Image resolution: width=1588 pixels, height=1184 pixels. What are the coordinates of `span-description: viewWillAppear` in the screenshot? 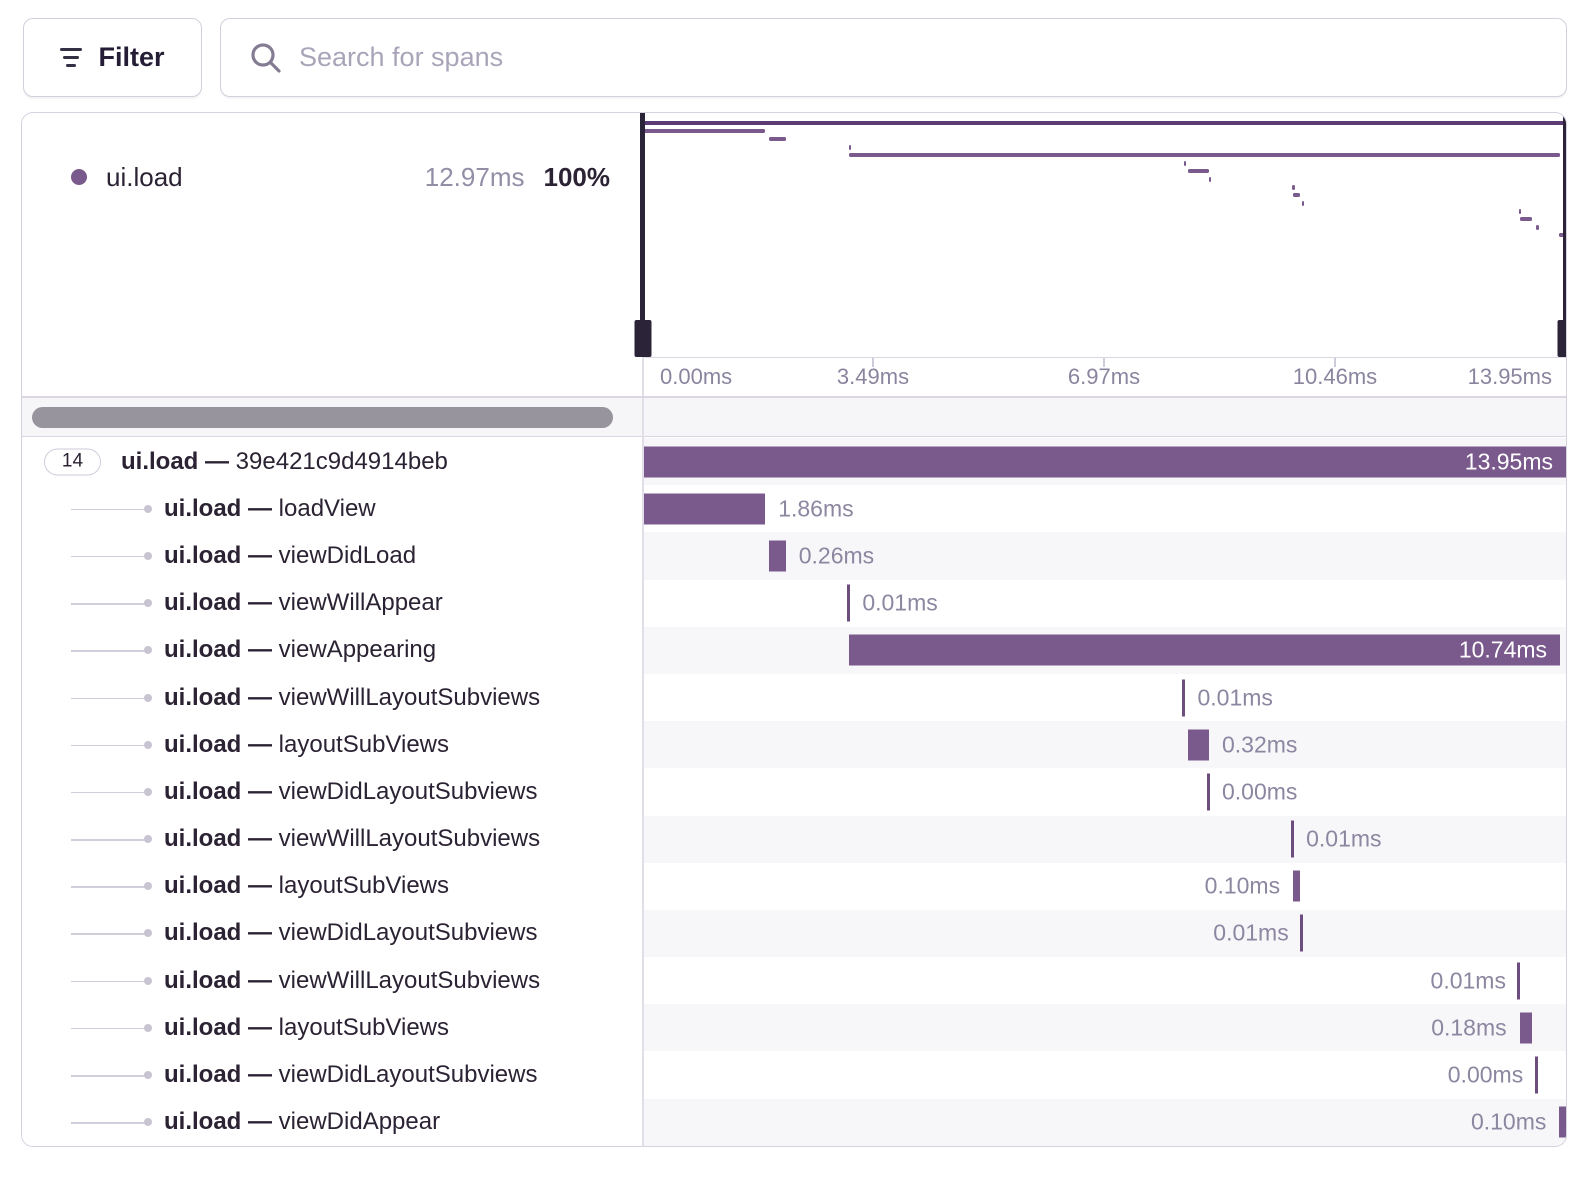 It's located at (360, 603).